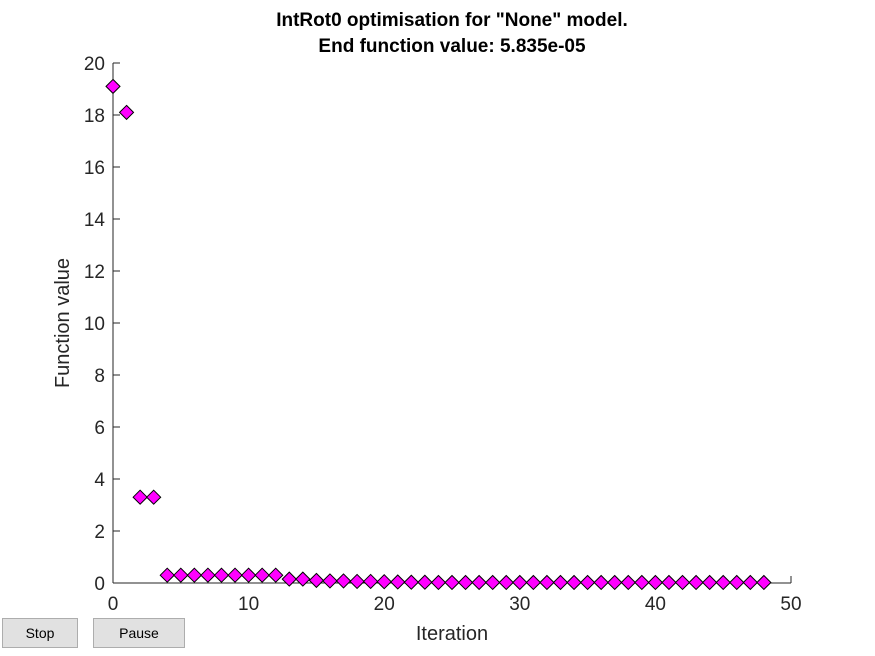 This screenshot has height=656, width=875. I want to click on y-tick-label: 12, so click(94, 272).